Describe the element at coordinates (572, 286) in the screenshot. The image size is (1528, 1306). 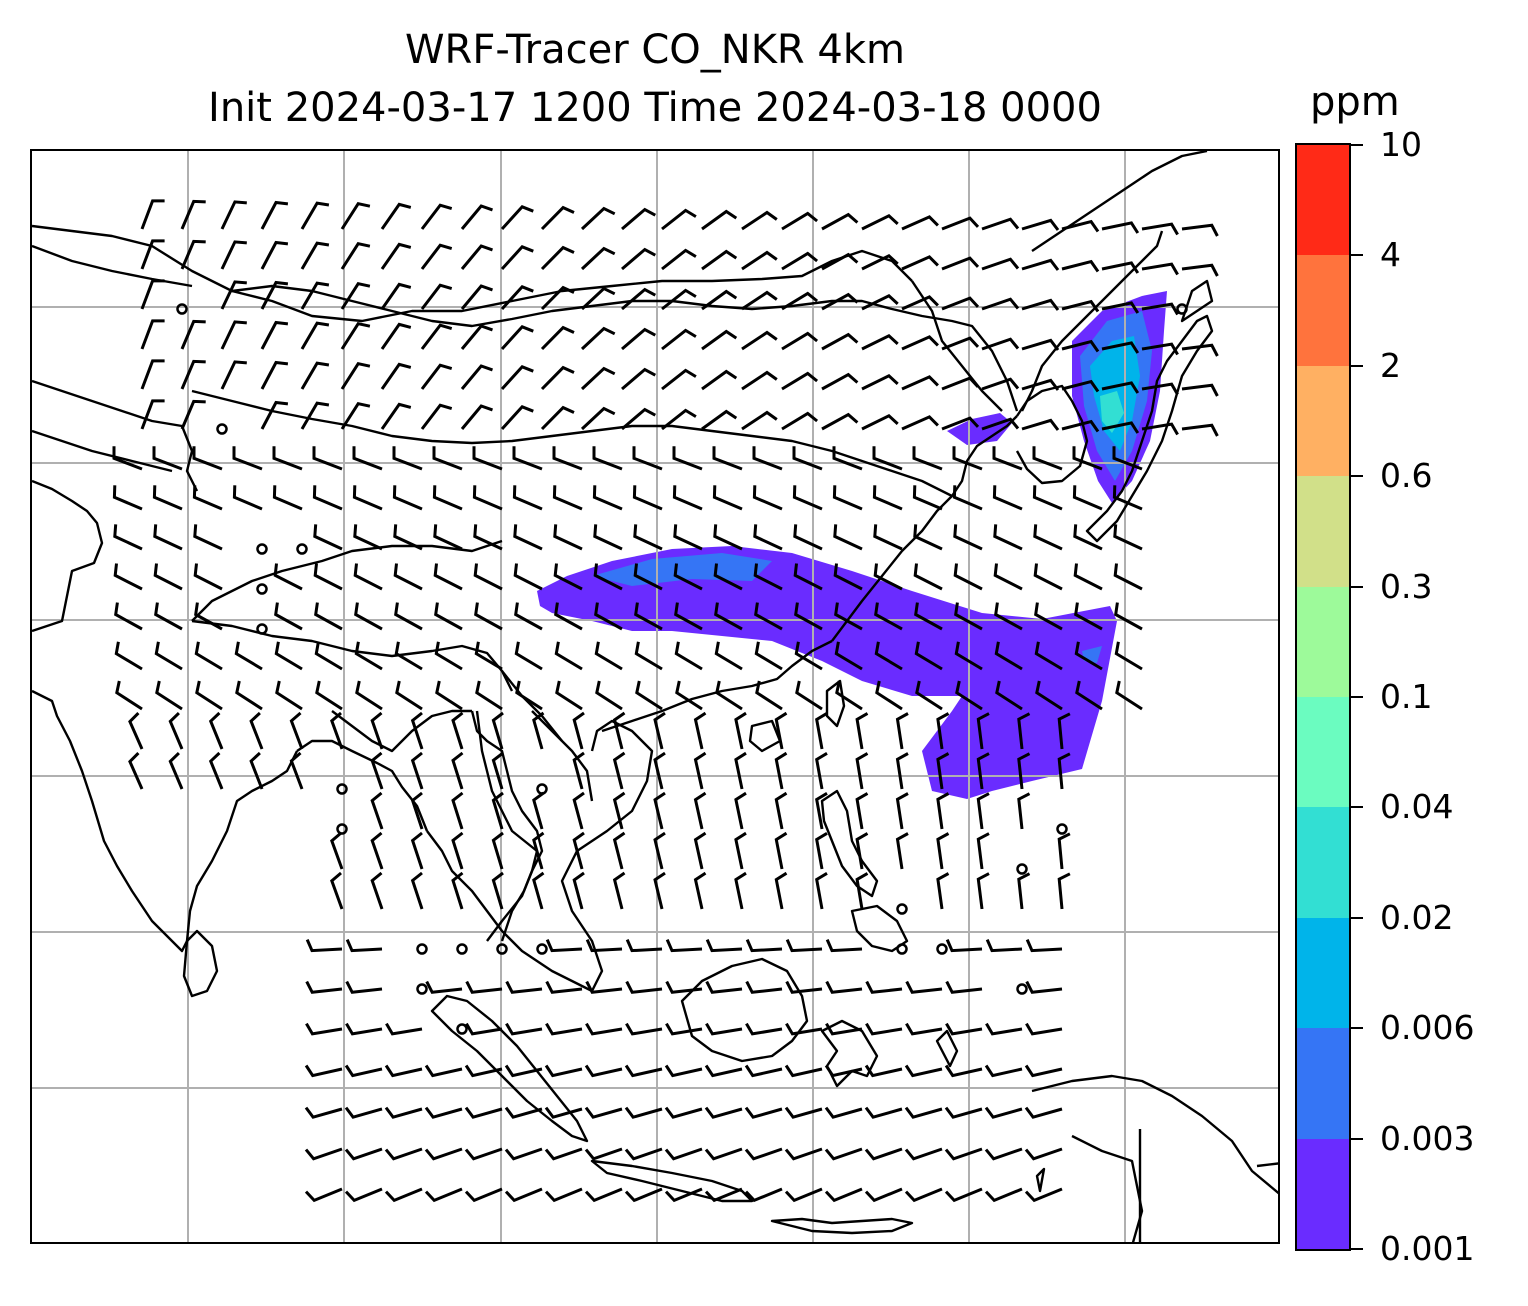
I see `border-mongolia-north` at that location.